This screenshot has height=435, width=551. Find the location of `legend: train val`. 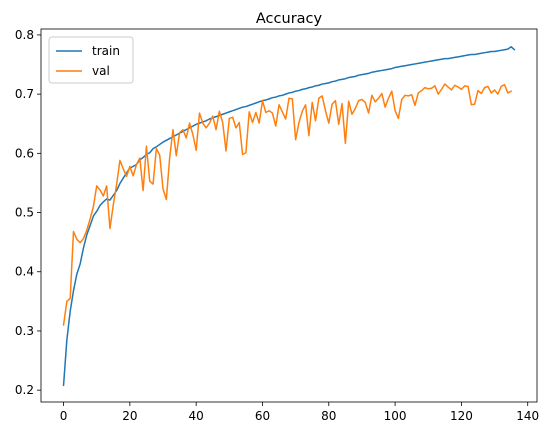

legend: train val is located at coordinates (91, 60).